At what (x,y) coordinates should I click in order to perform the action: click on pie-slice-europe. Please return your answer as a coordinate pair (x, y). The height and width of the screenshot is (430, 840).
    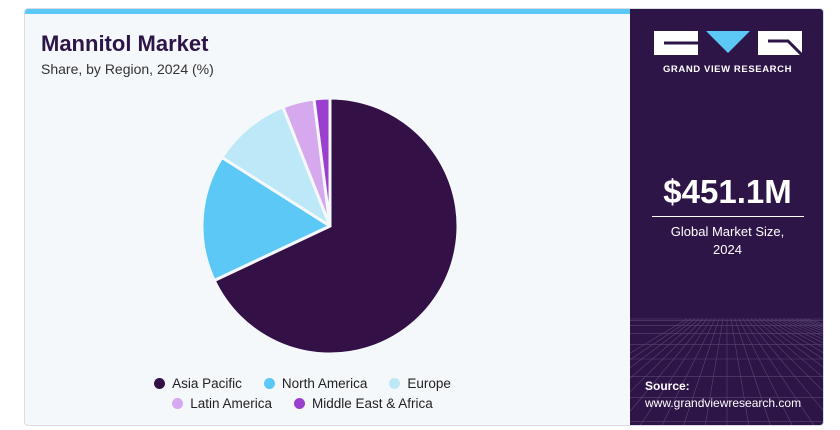
    Looking at the image, I should click on (276, 166).